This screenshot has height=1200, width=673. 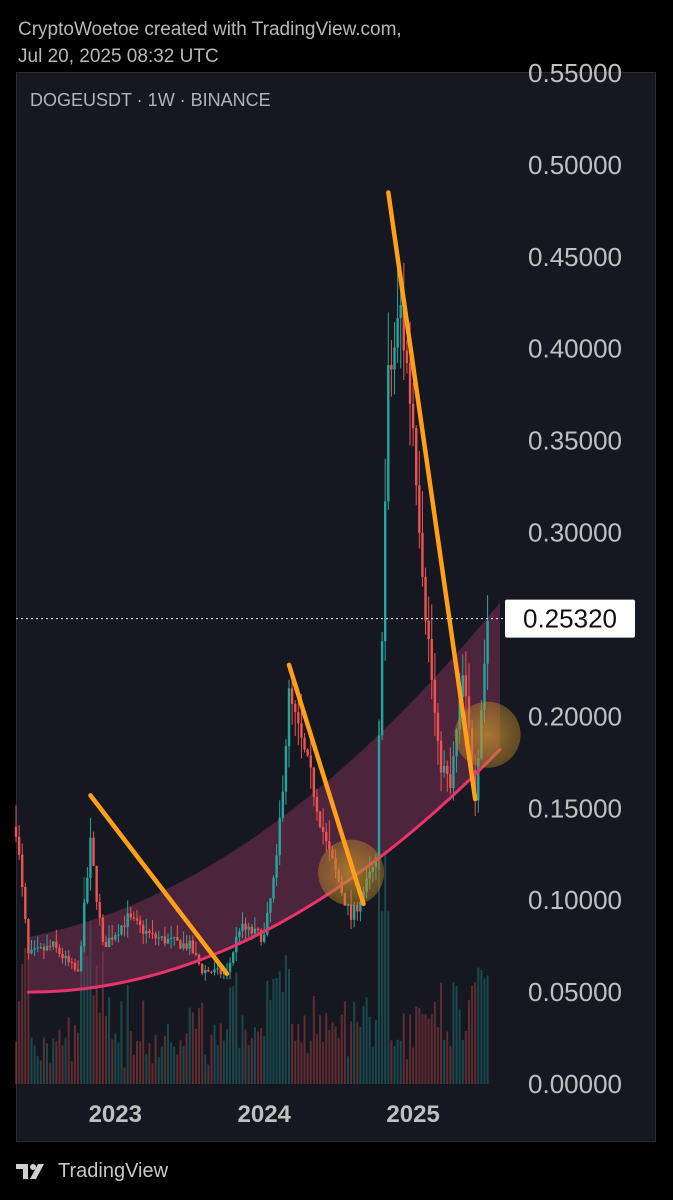 I want to click on price-tick-label: 0.35000, so click(x=575, y=441).